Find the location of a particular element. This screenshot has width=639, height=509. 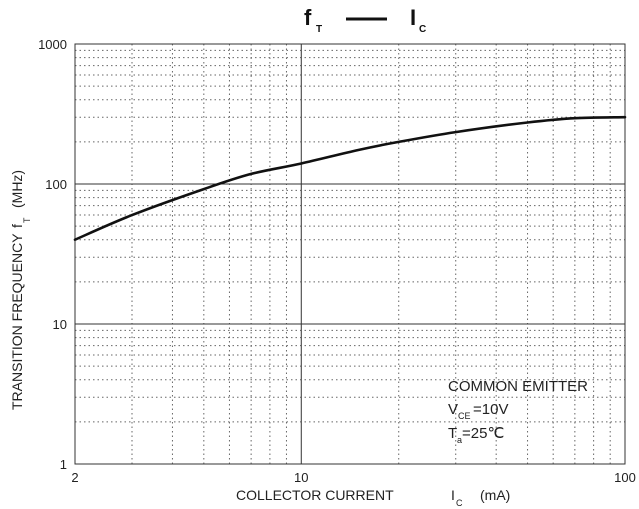

x-tick-label: 10 is located at coordinates (301, 477).